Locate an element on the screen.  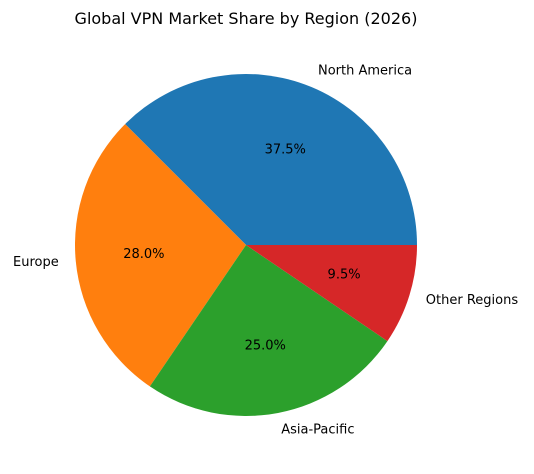
percent-label-north-america: 37.5% is located at coordinates (285, 150).